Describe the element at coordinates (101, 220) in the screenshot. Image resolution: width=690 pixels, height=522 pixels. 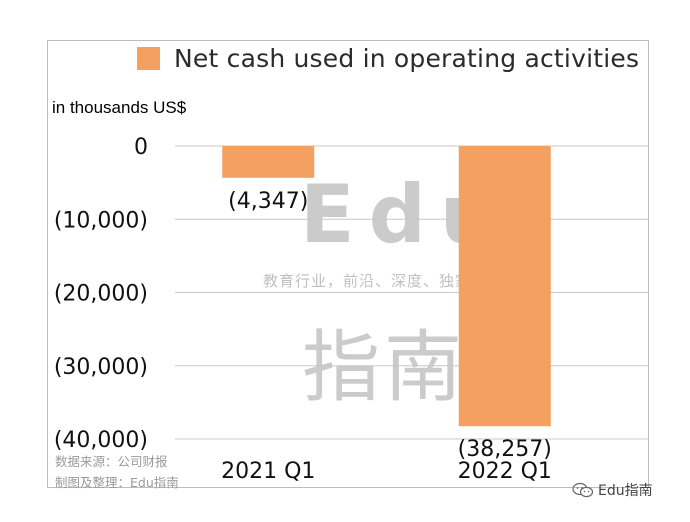
I see `y-tick-label: (10,000)` at that location.